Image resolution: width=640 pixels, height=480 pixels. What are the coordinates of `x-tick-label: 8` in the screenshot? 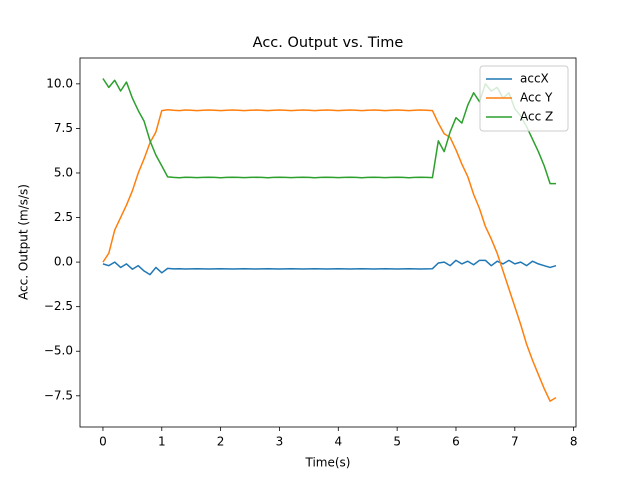 It's located at (574, 442).